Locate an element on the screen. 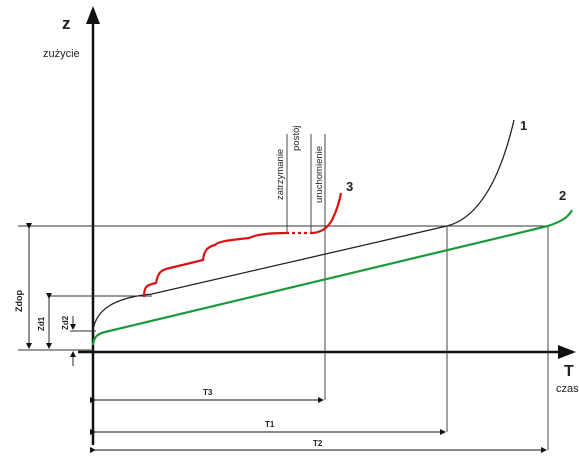 This screenshot has width=579, height=460. dim-t1-label: T1 is located at coordinates (270, 424).